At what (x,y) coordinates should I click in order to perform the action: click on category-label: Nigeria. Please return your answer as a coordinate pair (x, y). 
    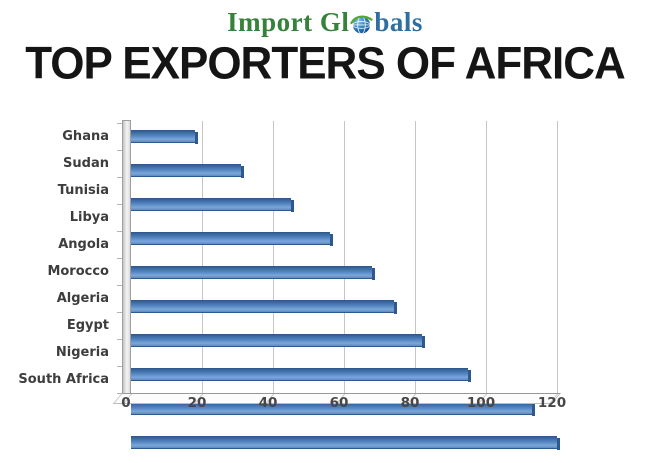
    Looking at the image, I should click on (82, 352).